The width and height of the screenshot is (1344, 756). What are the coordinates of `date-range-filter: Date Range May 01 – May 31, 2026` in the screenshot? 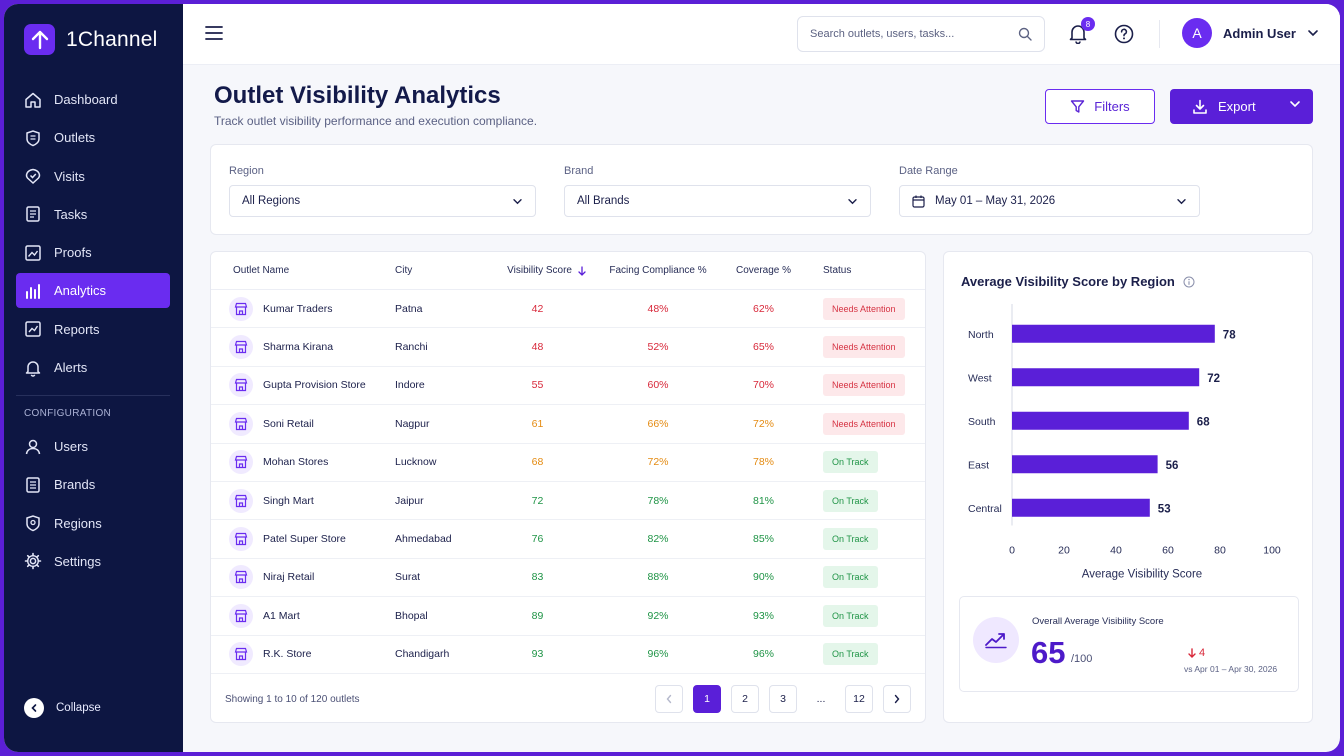 It's located at (1049, 191).